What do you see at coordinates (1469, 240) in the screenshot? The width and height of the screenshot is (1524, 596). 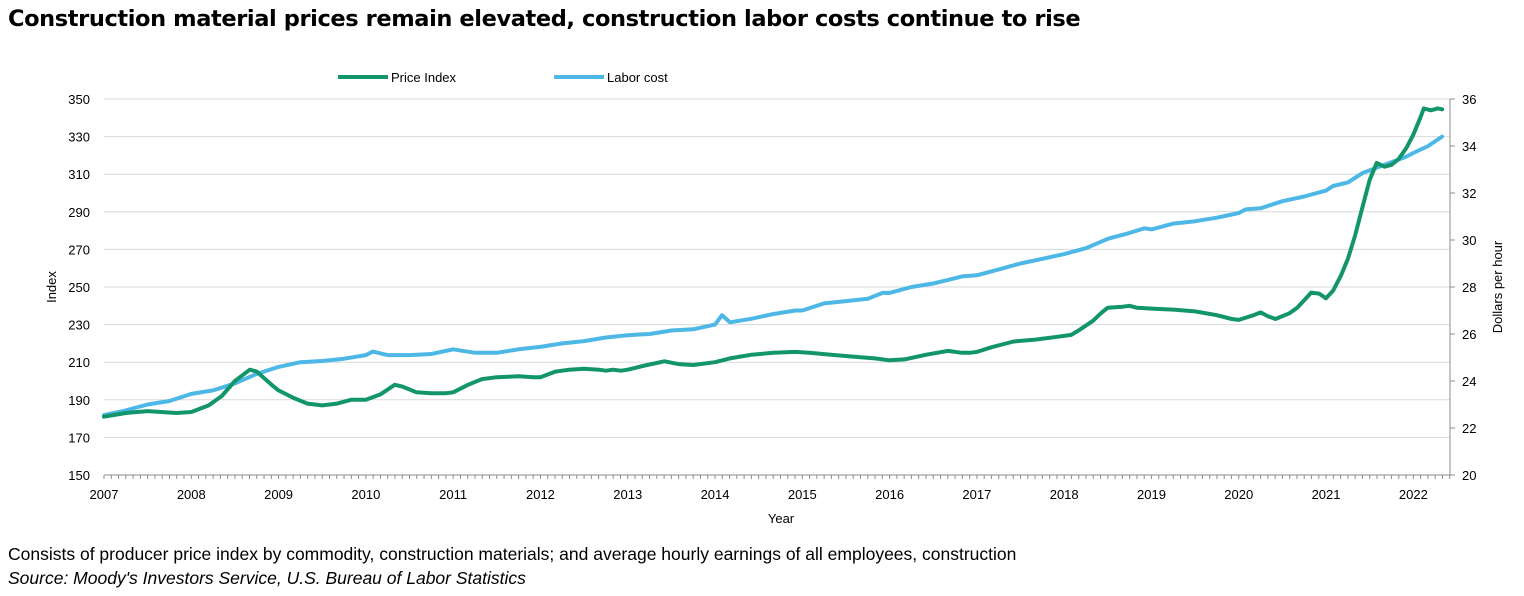 I see `y2-tick-label: 30` at bounding box center [1469, 240].